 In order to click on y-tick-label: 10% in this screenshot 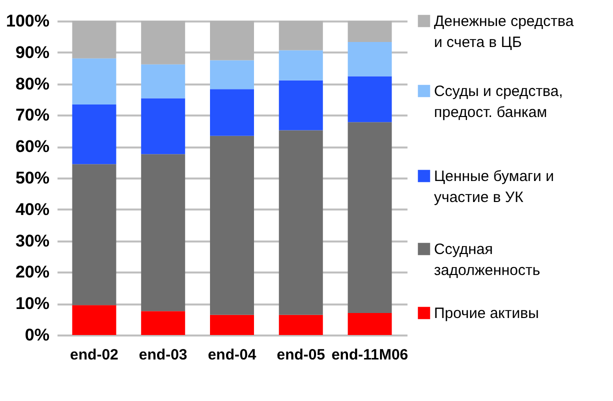, I will do `click(32, 304)`.